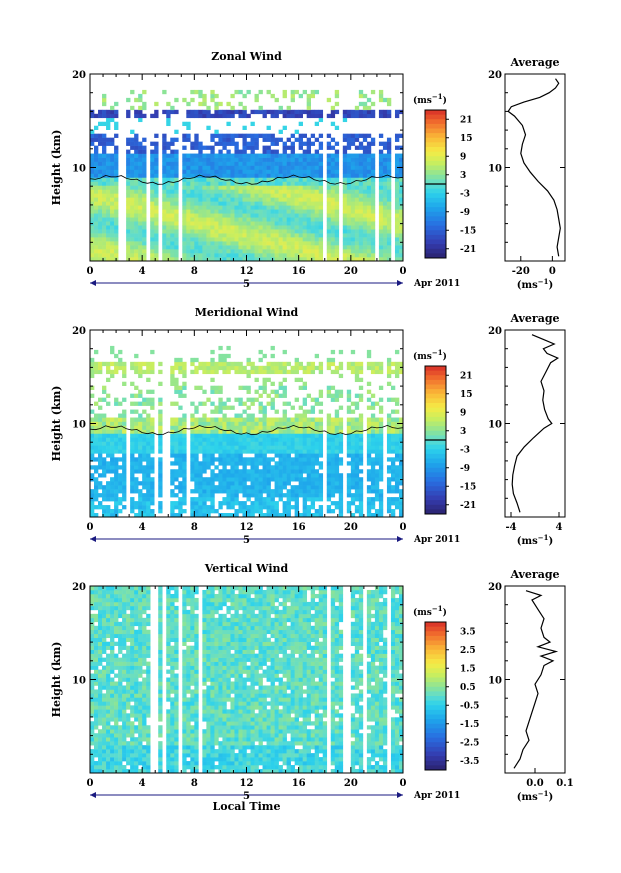  What do you see at coordinates (468, 231) in the screenshot?
I see `colorbar-label: -15` at bounding box center [468, 231].